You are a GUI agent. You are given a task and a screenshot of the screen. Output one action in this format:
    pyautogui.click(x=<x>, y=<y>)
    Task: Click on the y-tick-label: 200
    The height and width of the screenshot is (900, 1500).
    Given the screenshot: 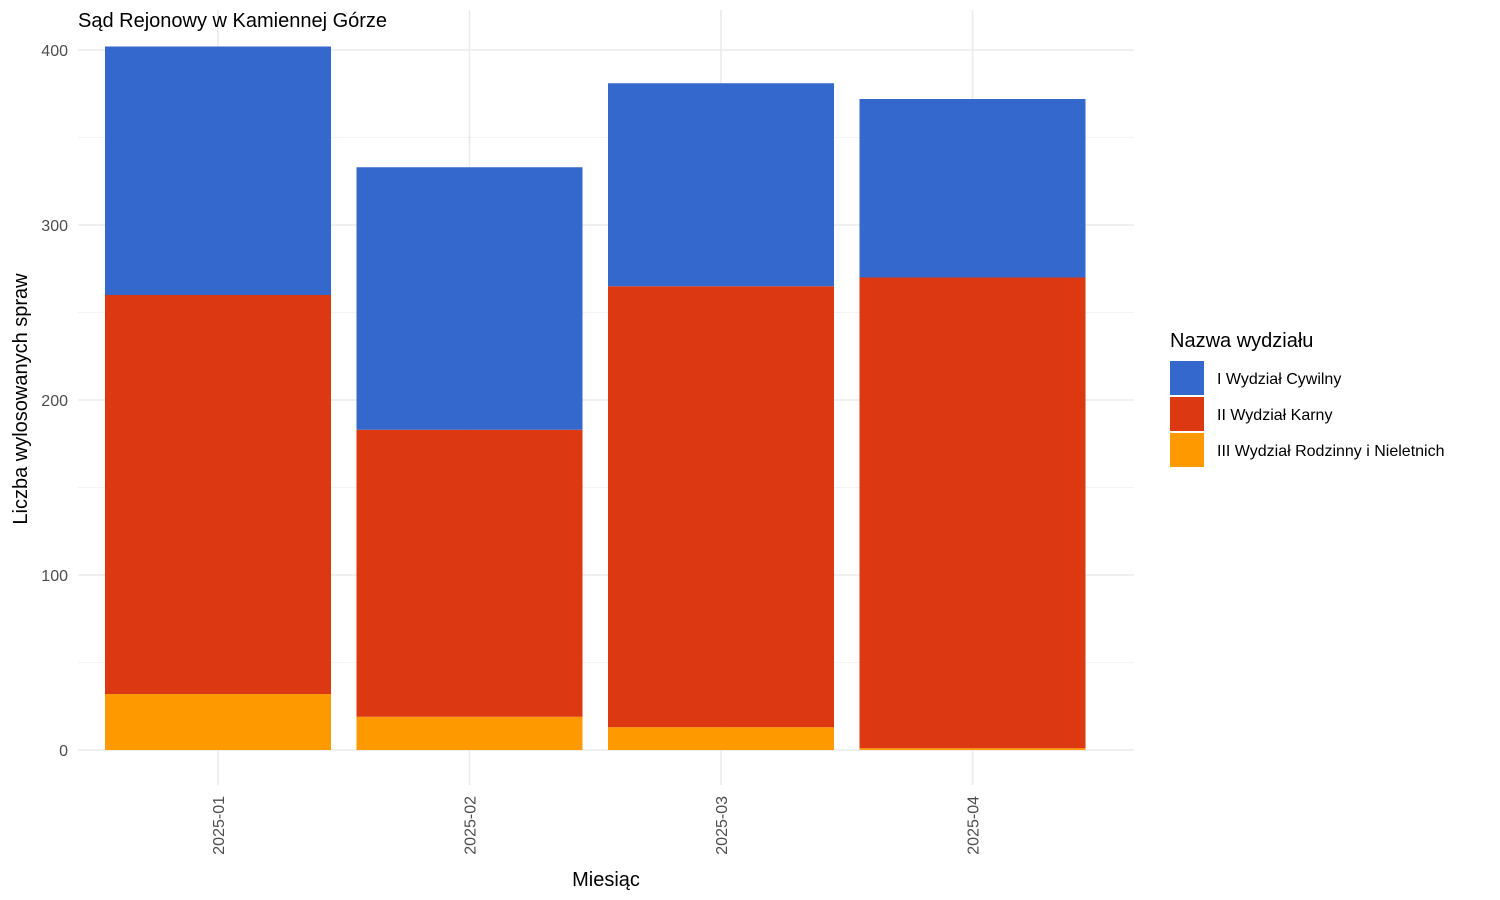 What is the action you would take?
    pyautogui.click(x=54, y=401)
    